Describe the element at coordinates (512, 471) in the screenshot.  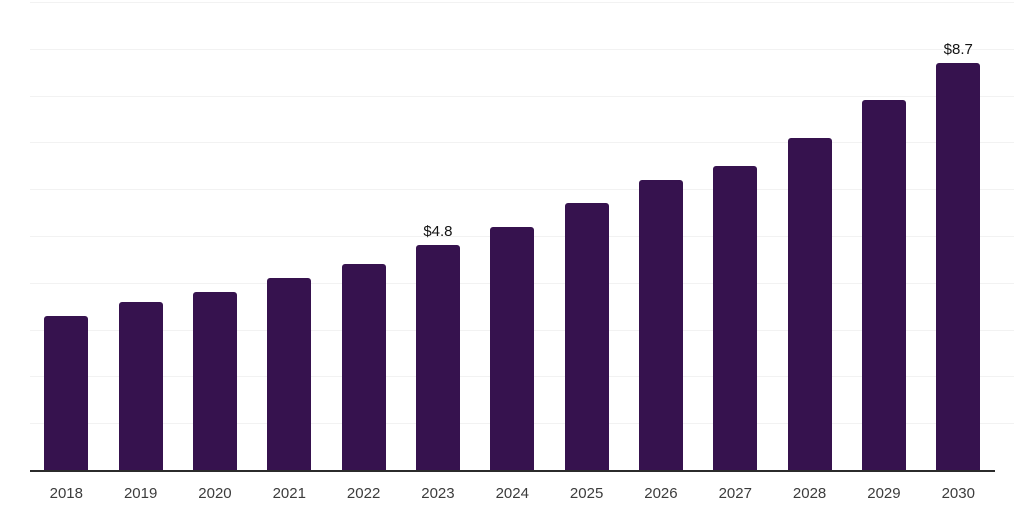
I see `x-axis-line` at that location.